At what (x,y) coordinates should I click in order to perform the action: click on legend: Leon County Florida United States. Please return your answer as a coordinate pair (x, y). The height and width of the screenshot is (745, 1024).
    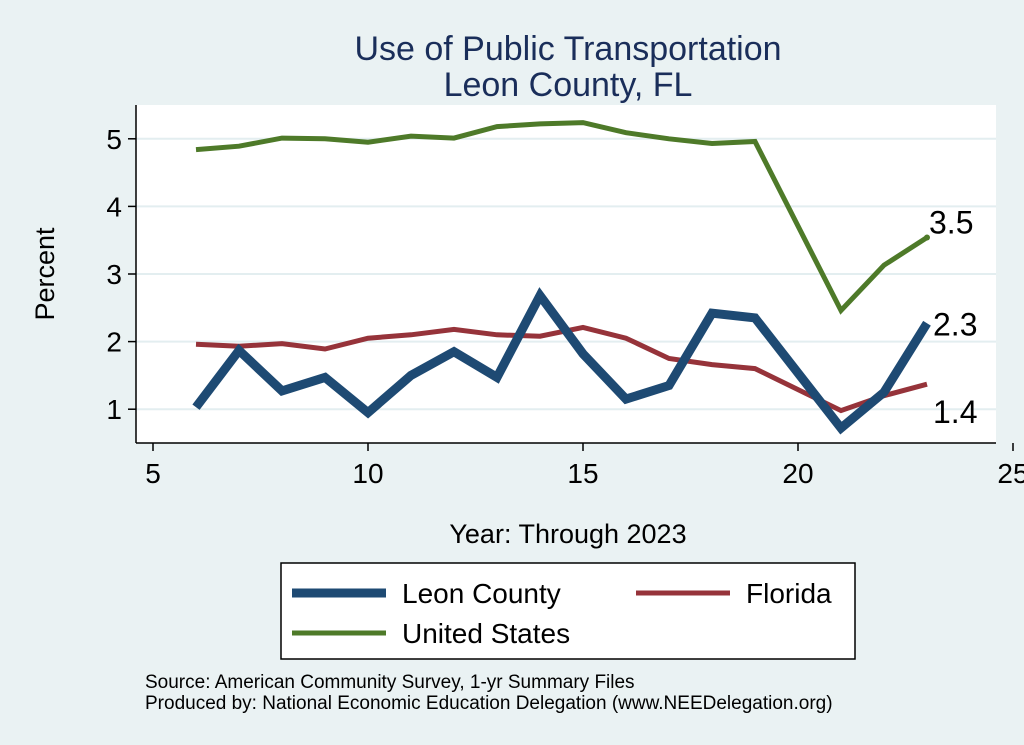
    Looking at the image, I should click on (562, 613).